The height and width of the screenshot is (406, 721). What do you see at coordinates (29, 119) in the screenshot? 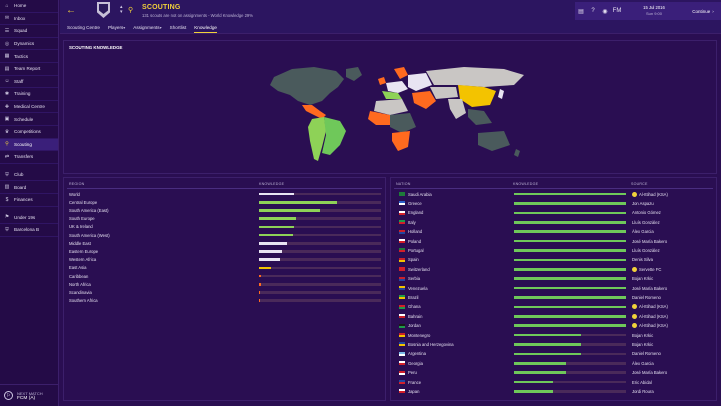
I see `sidebar-item-schedule: ▣ Schedule` at bounding box center [29, 119].